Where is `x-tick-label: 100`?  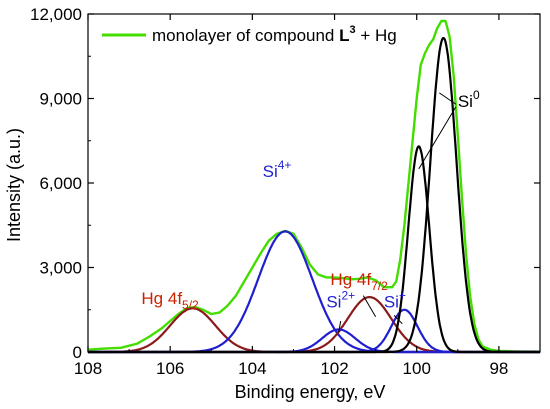 x-tick-label: 100 is located at coordinates (417, 368).